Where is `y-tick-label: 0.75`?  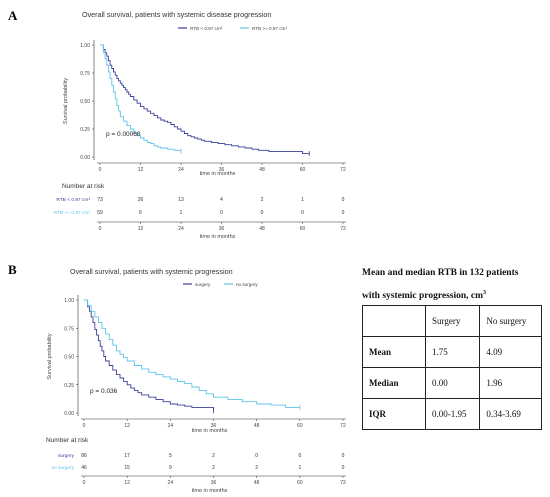
y-tick-label: 0.75 is located at coordinates (69, 329).